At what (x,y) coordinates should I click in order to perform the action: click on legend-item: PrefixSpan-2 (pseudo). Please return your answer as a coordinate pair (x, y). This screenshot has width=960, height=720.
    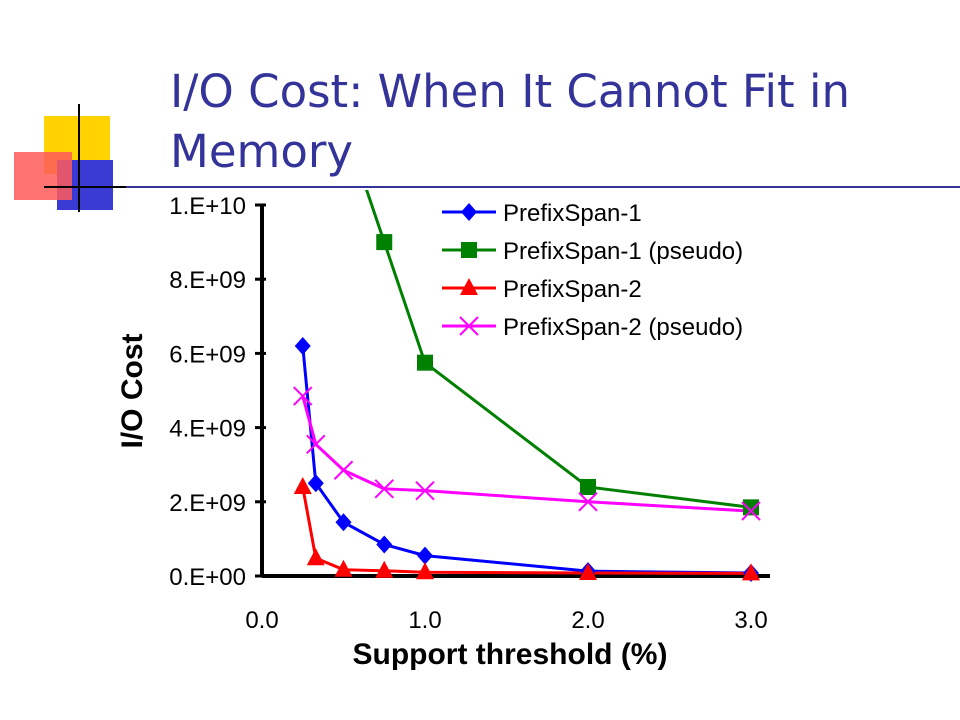
    Looking at the image, I should click on (592, 327).